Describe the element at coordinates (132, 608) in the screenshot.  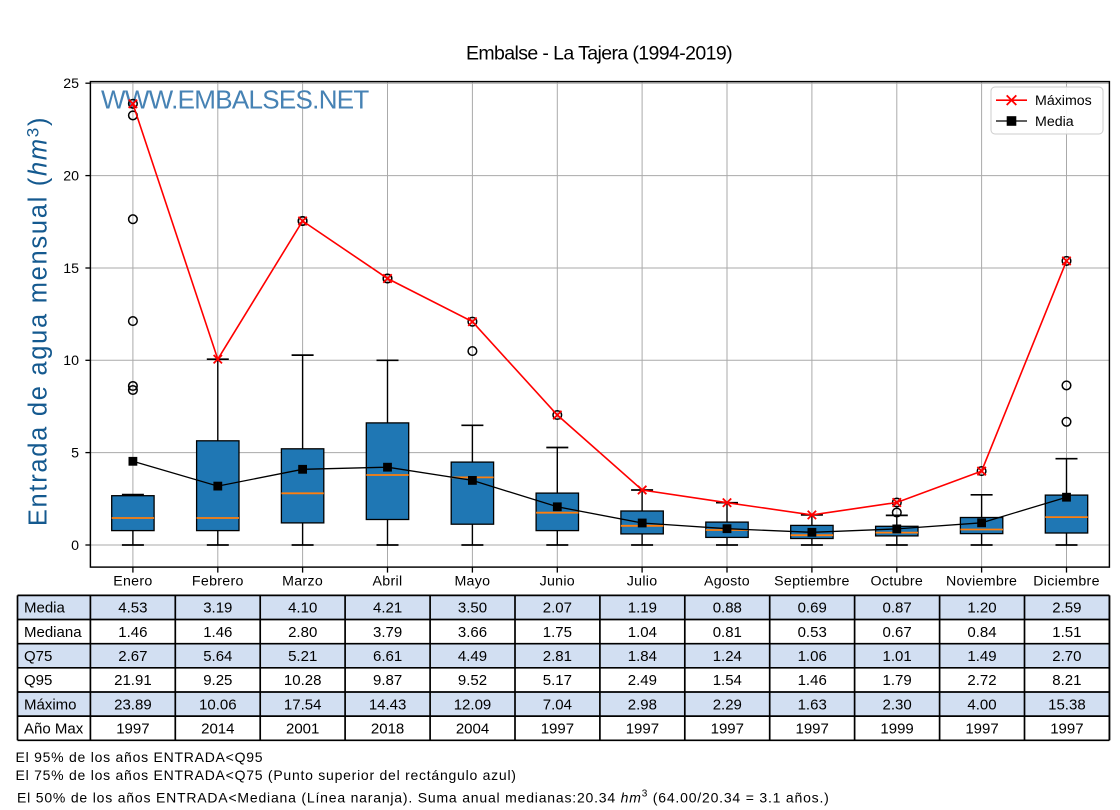
I see `svg-text: 4.53` at that location.